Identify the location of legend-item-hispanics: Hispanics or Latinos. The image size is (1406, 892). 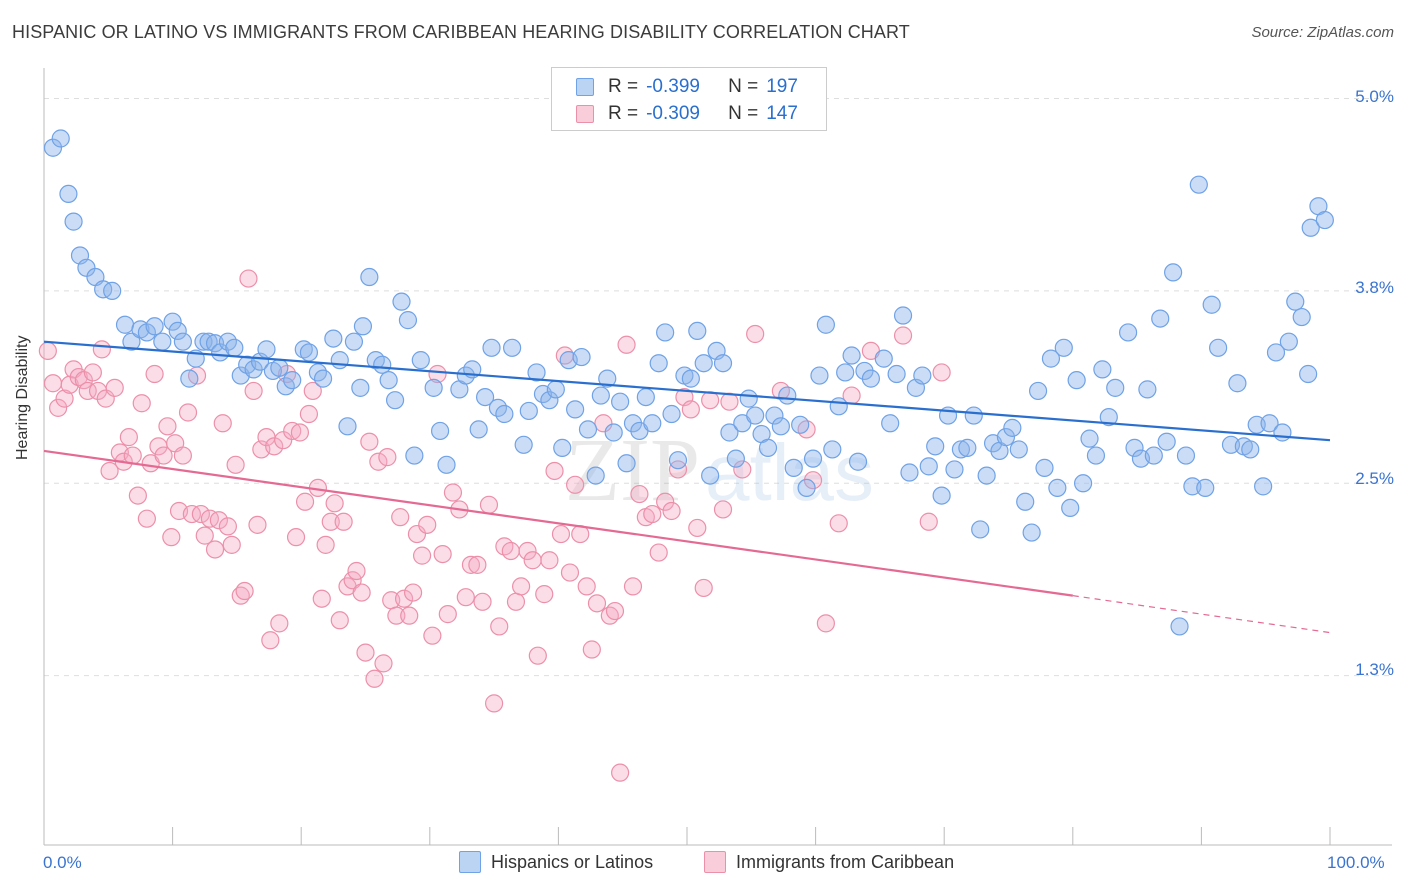
(556, 862).